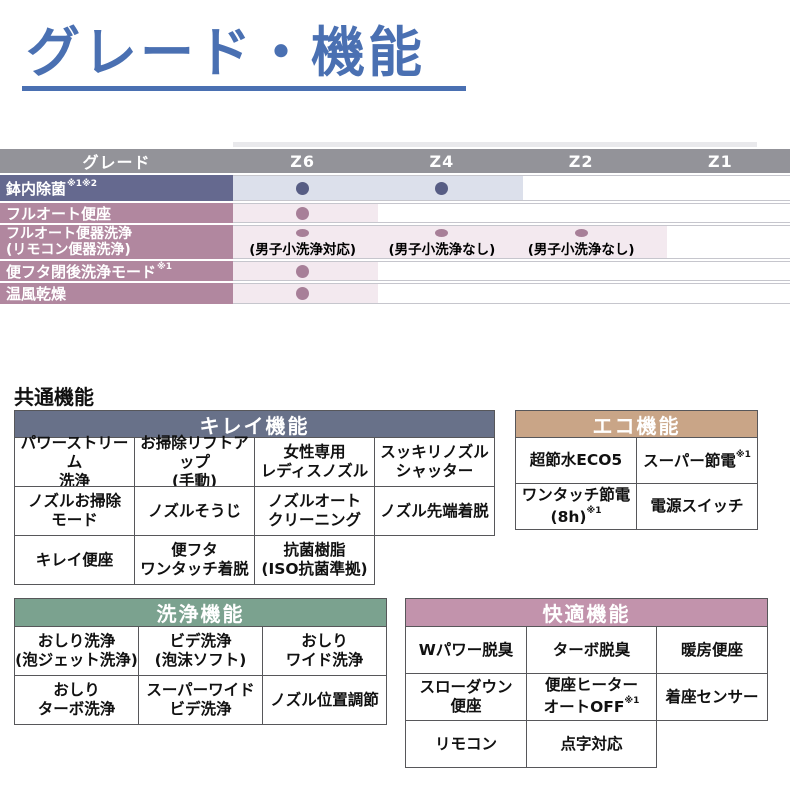  I want to click on grade-row-cells: (男子小洗浄対応) (男子小洗浄なし) (男子小洗浄なし), so click(511, 242).